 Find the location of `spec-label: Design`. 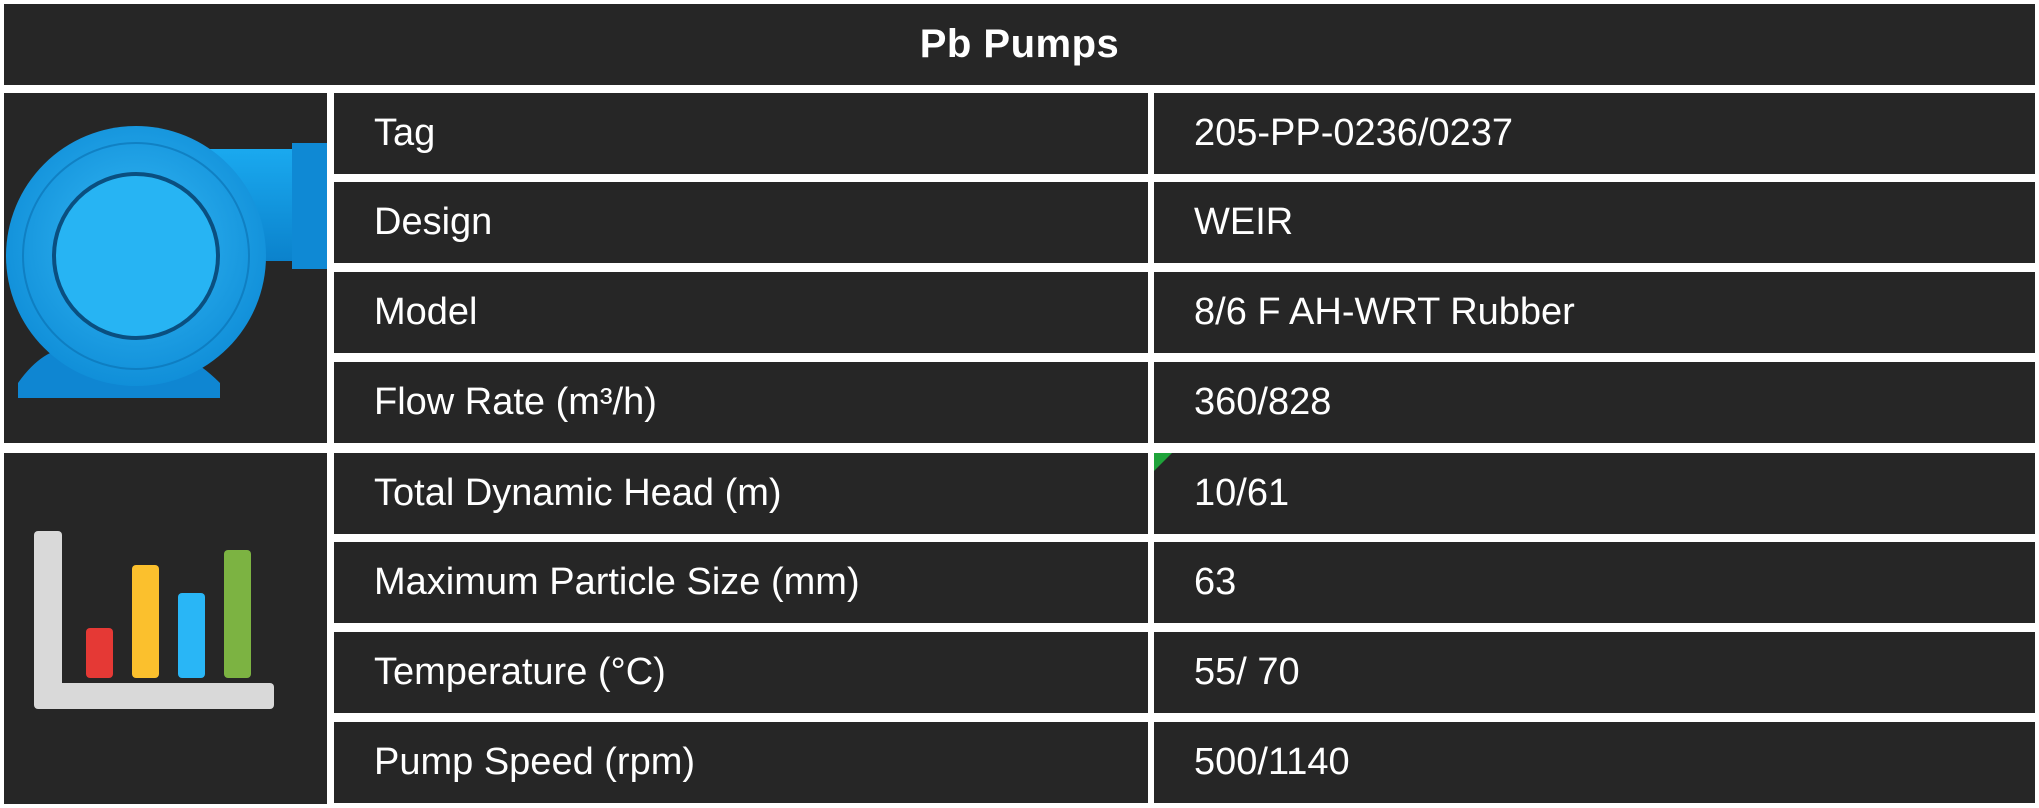

spec-label: Design is located at coordinates (741, 222).